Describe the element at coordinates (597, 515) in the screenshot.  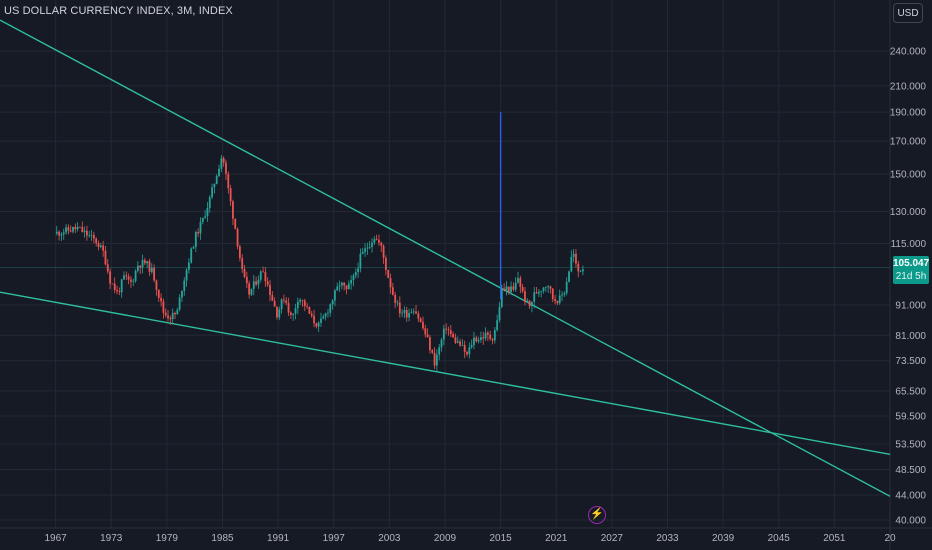
I see `lightning-icon: ⚡` at that location.